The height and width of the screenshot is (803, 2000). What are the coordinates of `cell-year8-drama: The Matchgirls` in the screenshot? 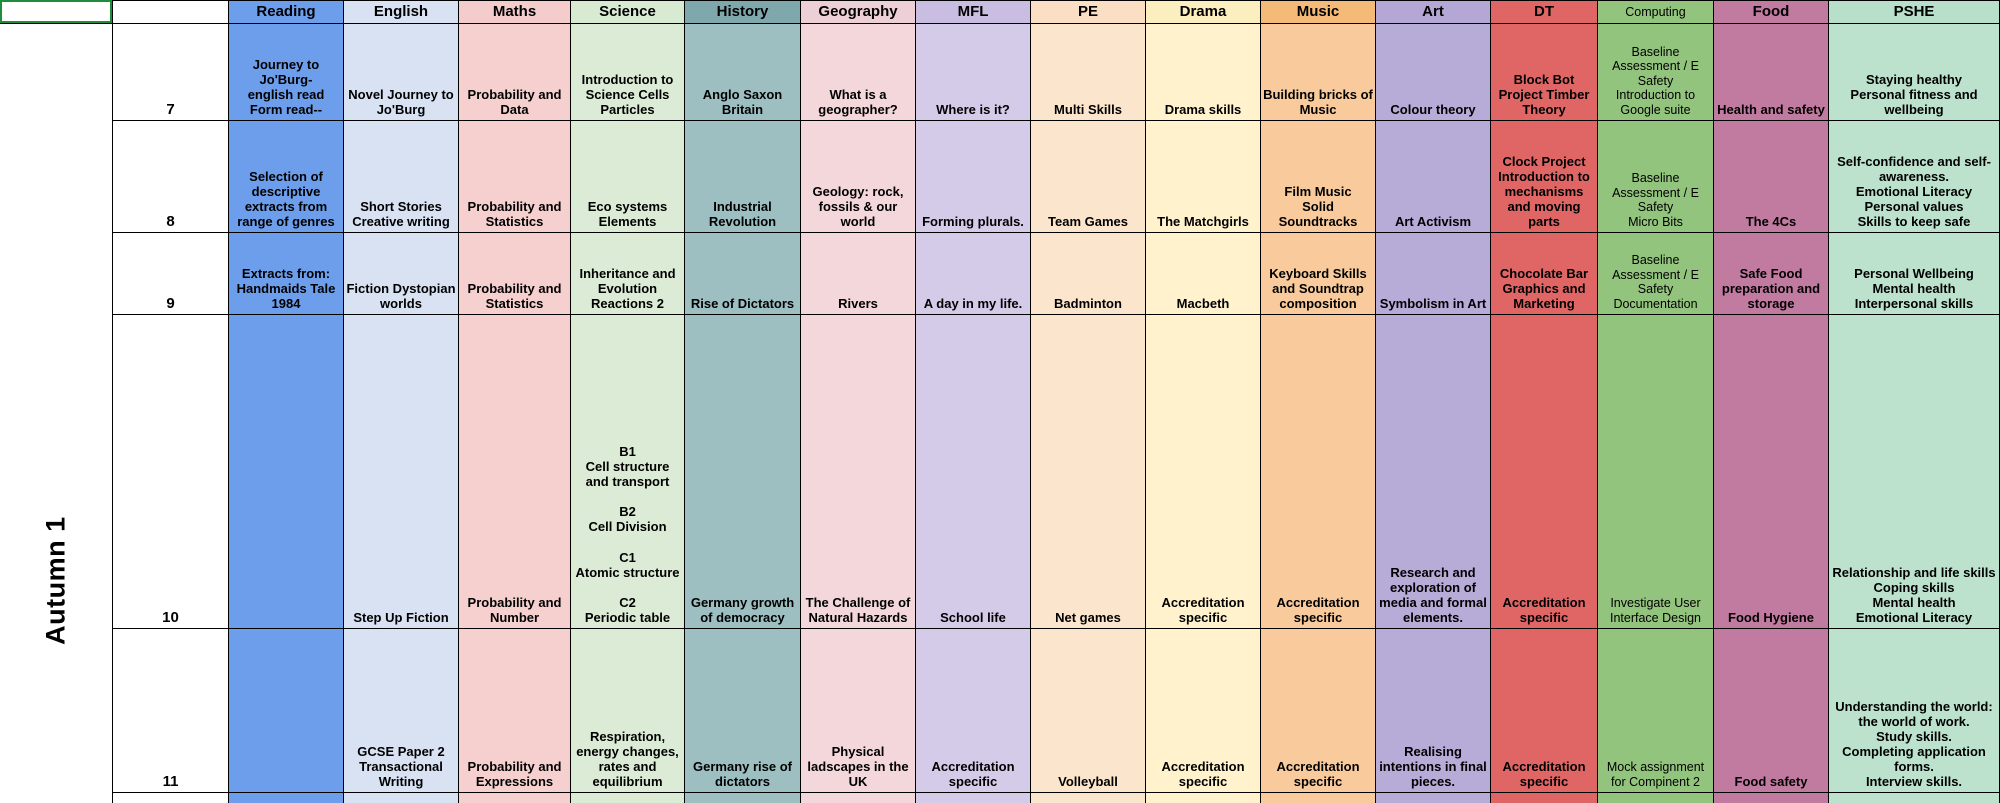 It's located at (1203, 176).